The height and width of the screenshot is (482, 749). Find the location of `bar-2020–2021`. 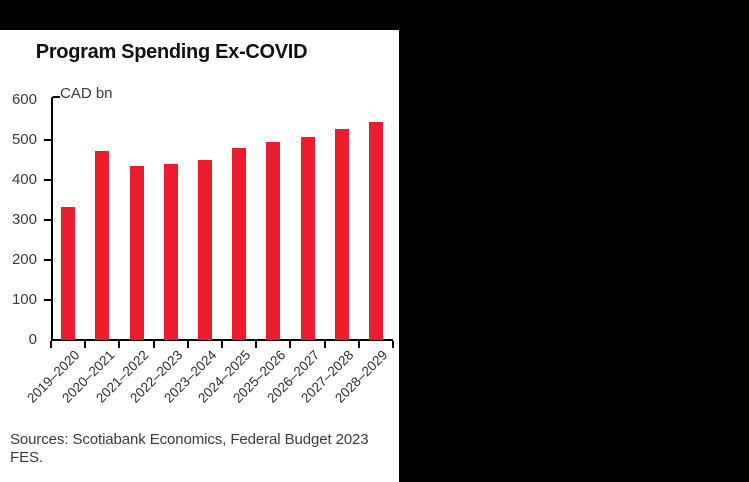

bar-2020–2021 is located at coordinates (102, 245).